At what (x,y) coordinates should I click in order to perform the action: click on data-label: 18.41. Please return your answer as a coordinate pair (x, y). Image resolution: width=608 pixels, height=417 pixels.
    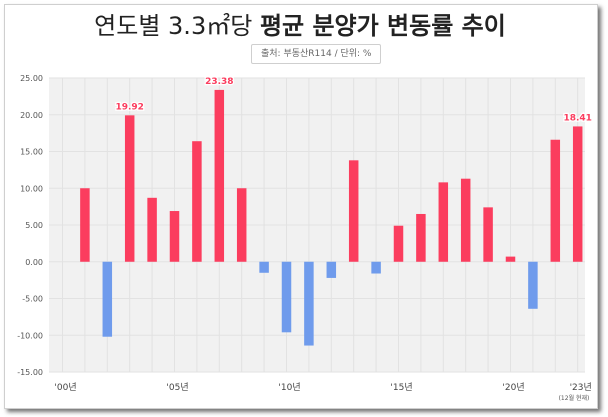
    Looking at the image, I should click on (577, 118).